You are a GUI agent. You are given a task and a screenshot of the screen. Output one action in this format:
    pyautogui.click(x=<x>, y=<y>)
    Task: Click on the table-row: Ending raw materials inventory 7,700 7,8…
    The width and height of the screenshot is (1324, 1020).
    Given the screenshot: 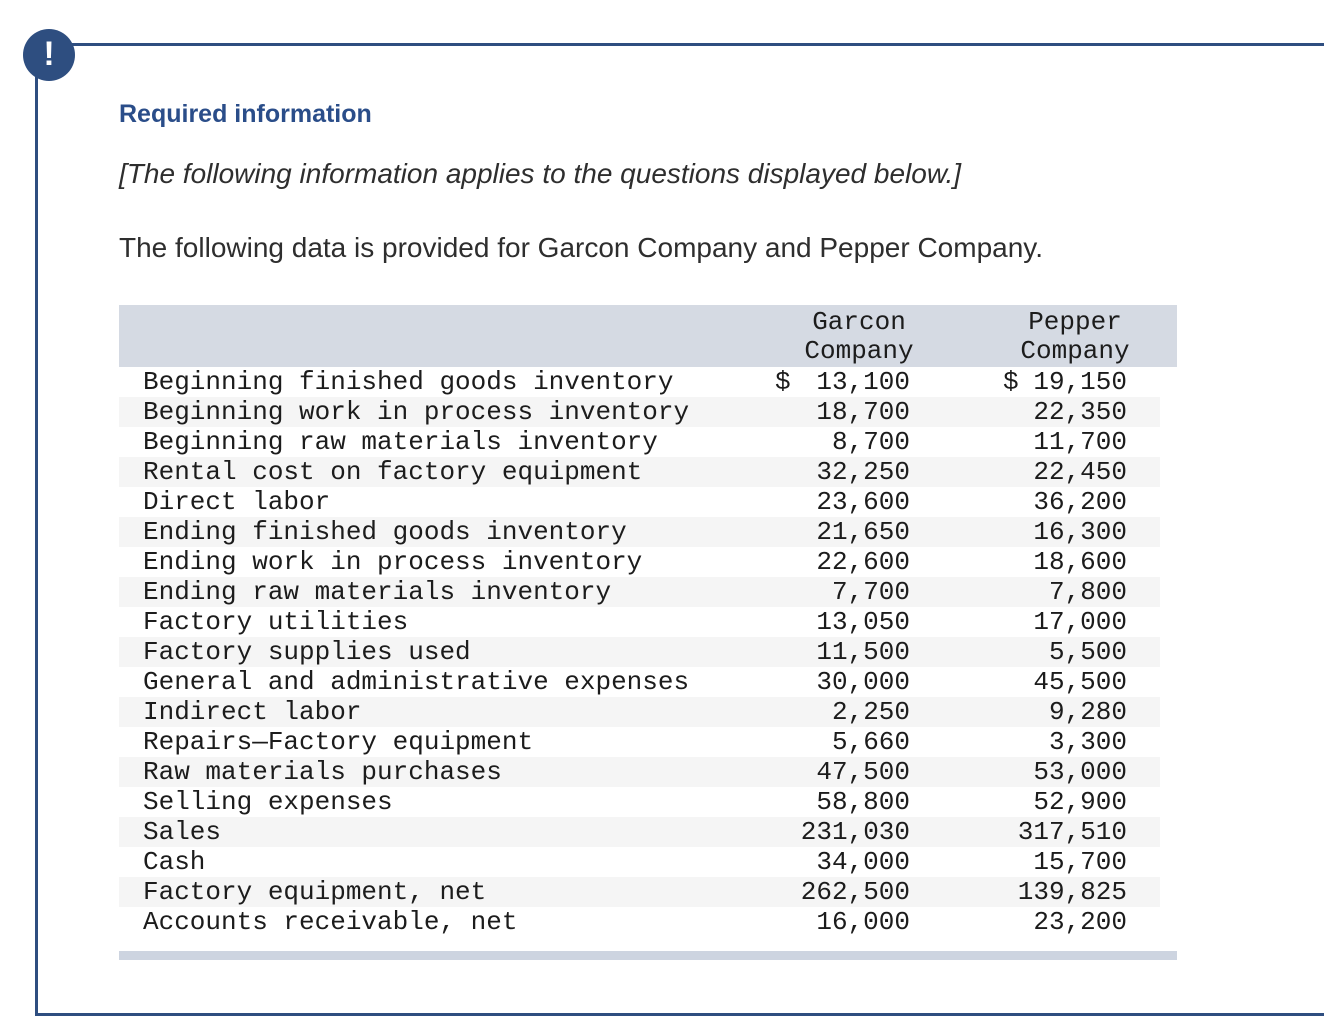 What is the action you would take?
    pyautogui.click(x=639, y=592)
    